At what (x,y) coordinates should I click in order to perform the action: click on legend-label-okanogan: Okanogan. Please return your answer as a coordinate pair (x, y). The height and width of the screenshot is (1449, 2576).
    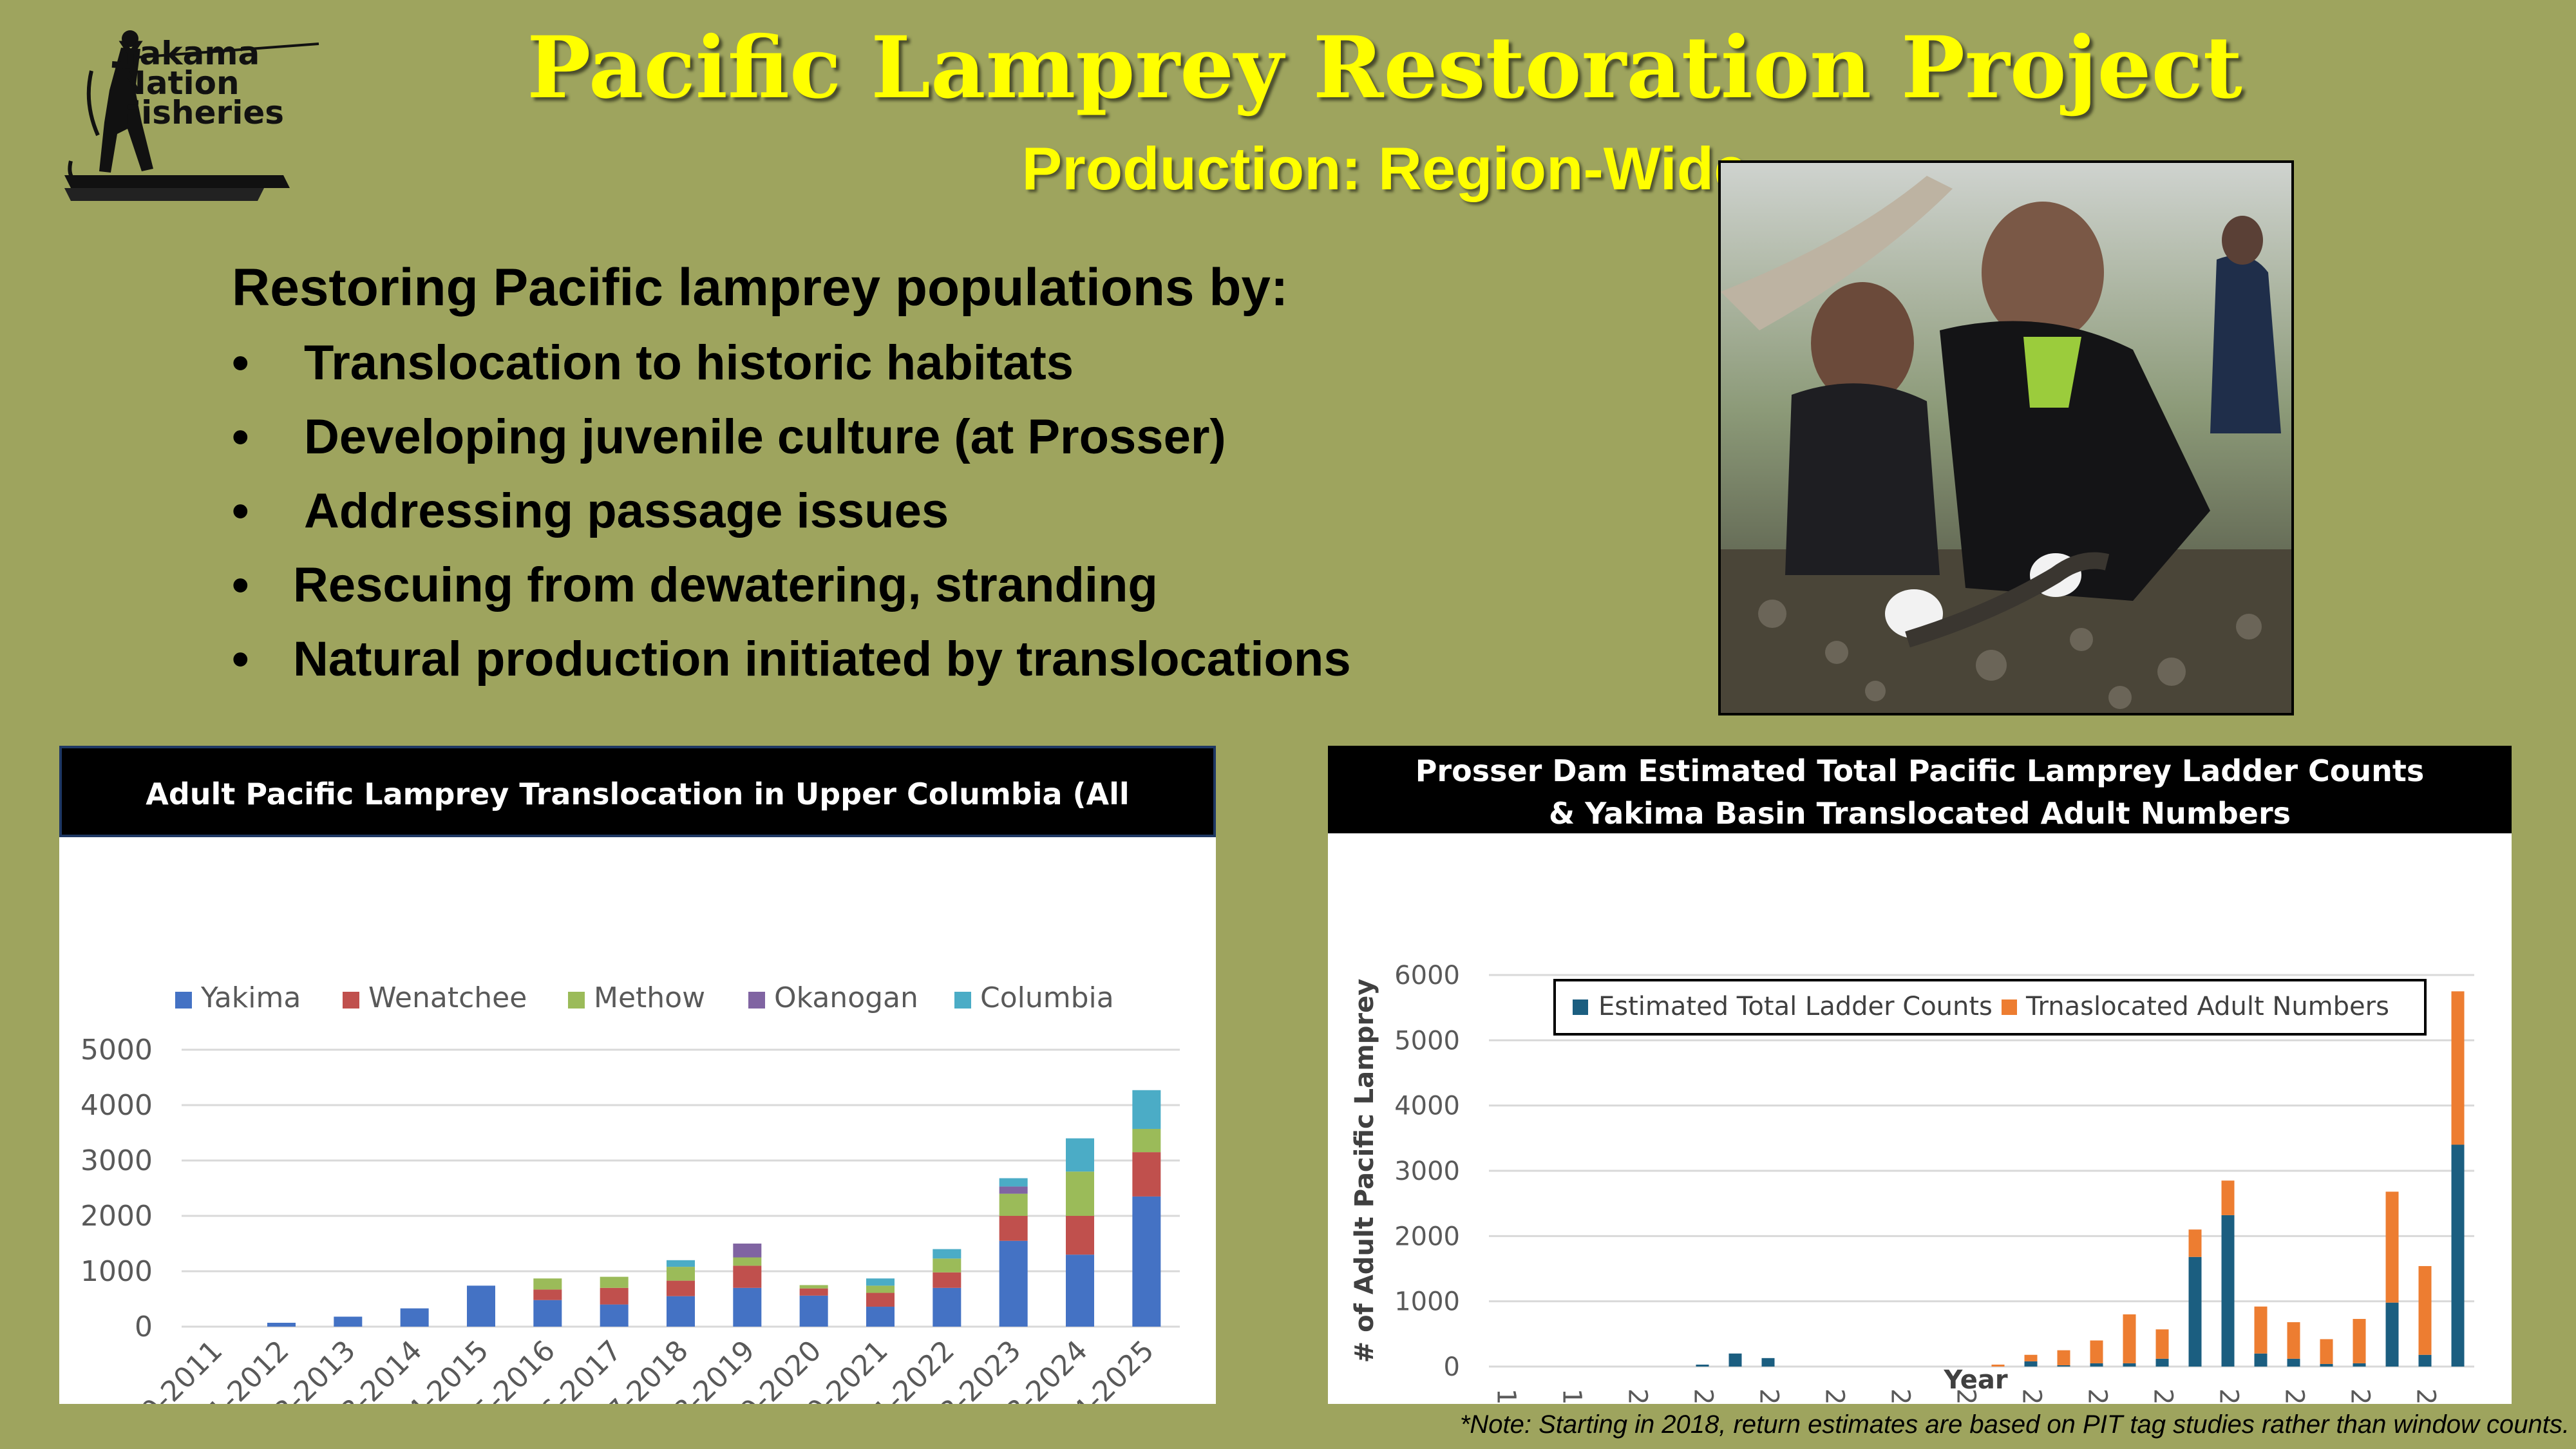
    Looking at the image, I should click on (846, 998).